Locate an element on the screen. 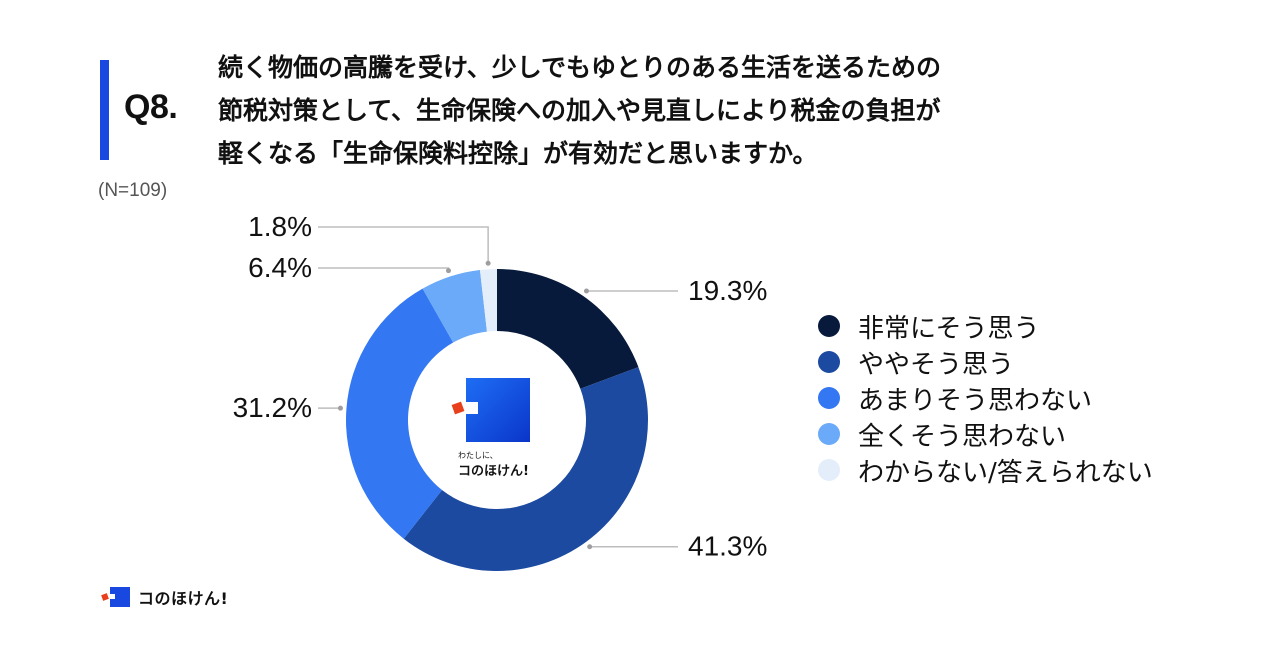 The height and width of the screenshot is (670, 1280). sample-size-label: (N=109) is located at coordinates (133, 190).